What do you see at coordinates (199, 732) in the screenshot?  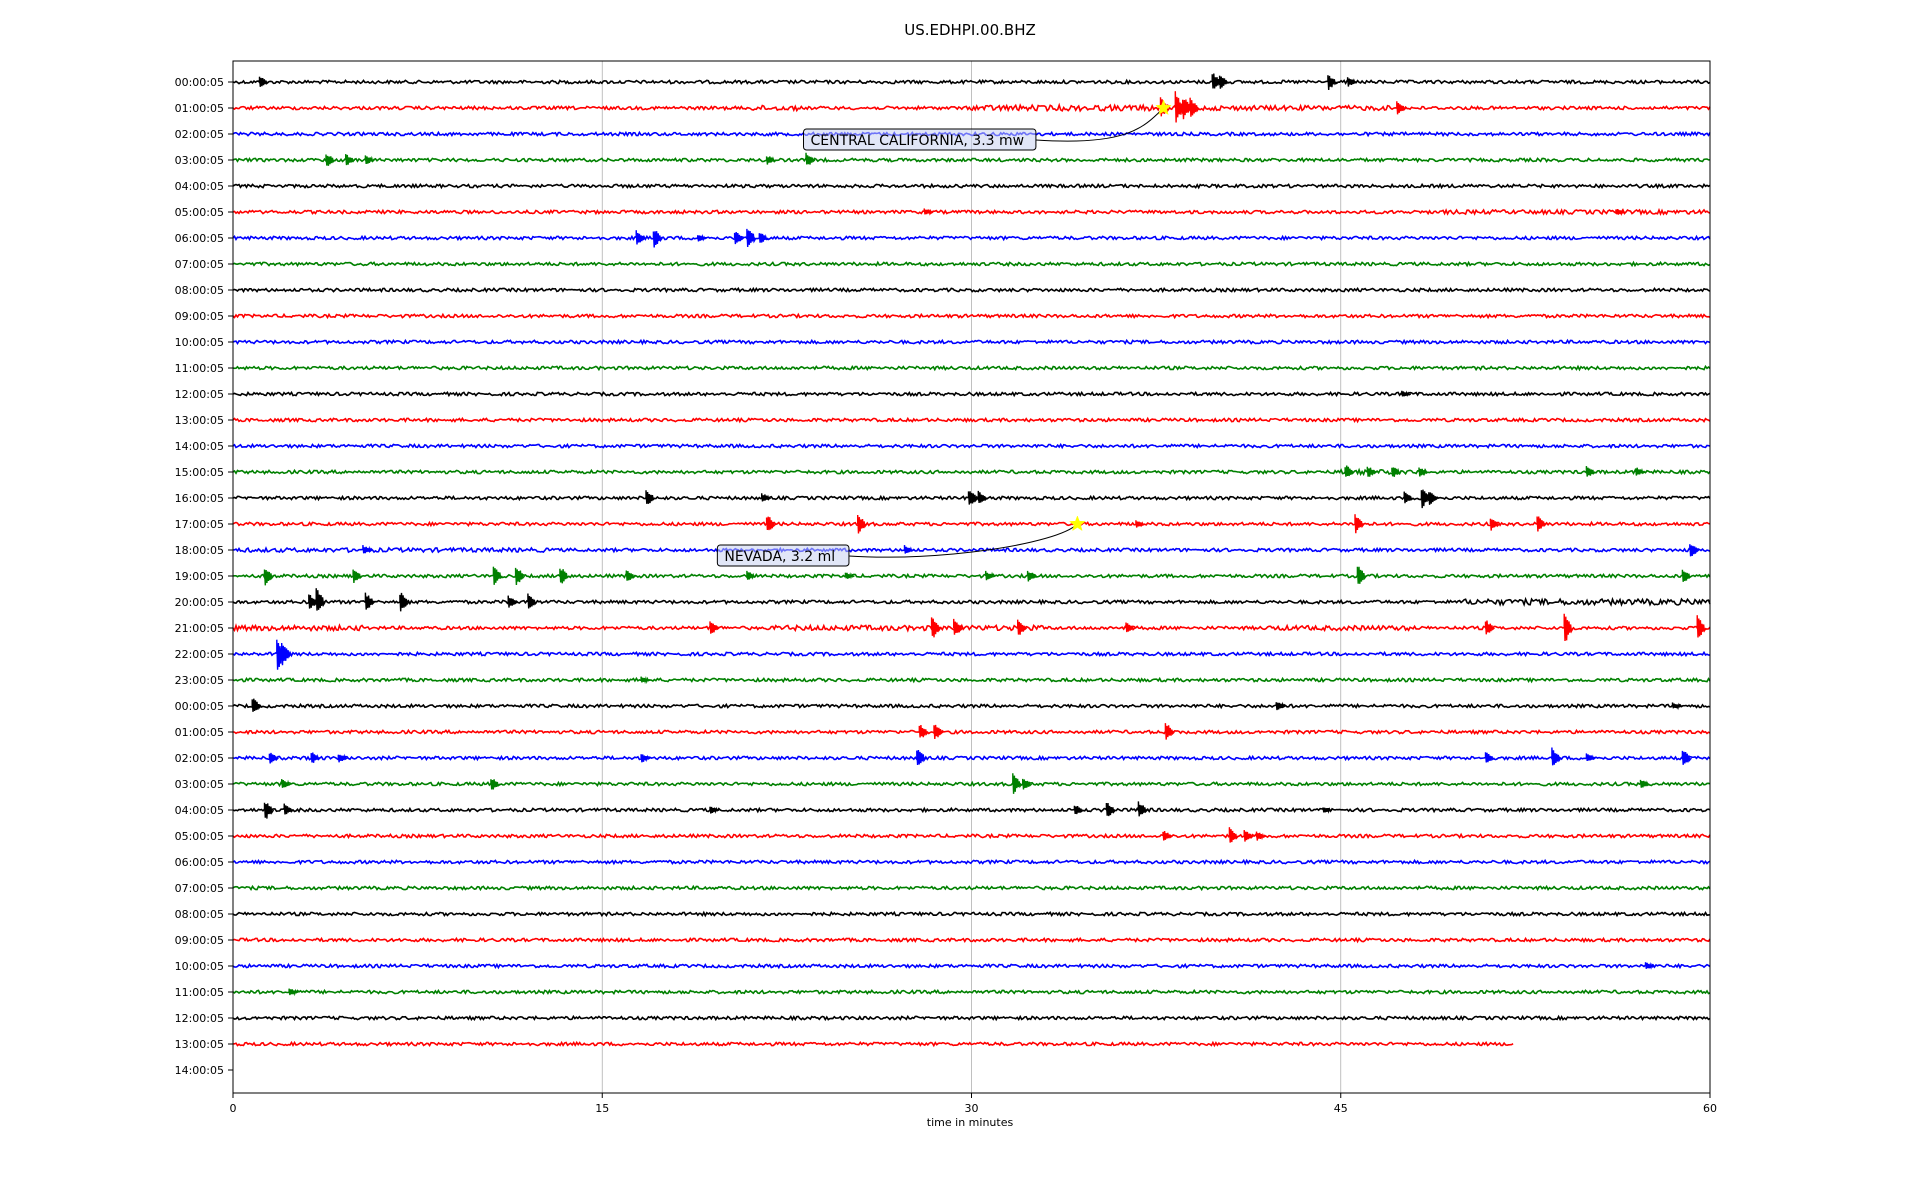 I see `y-tick-label: 01:00:05` at bounding box center [199, 732].